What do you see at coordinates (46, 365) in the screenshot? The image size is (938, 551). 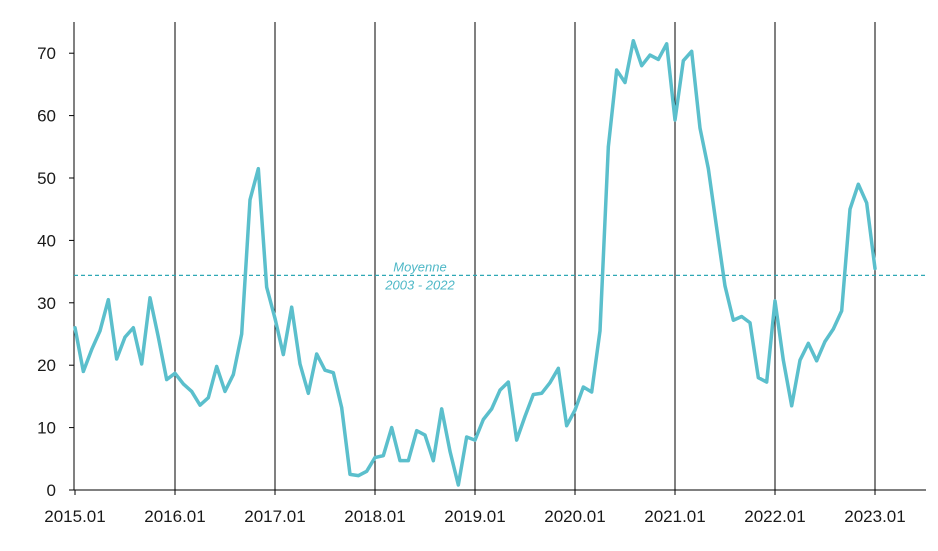 I see `y-tick-label: 20` at bounding box center [46, 365].